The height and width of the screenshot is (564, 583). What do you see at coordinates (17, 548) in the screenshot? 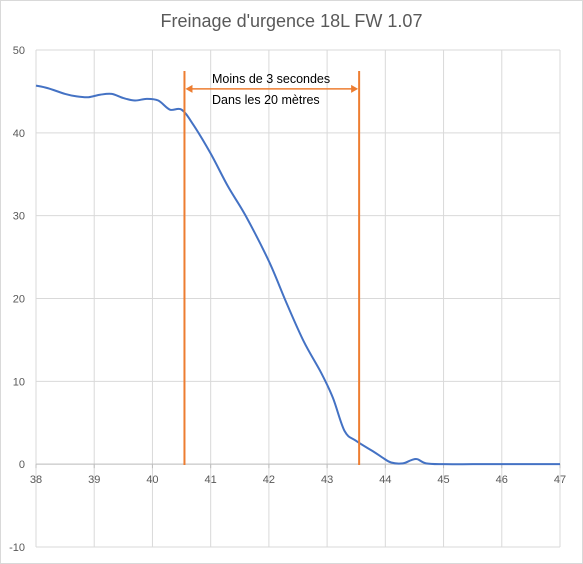
I see `y-tick-label: -10` at bounding box center [17, 548].